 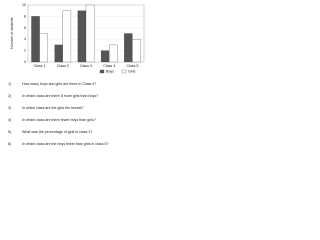 What do you see at coordinates (53, 108) in the screenshot?
I see `question-text: In which class are the girls the fewest?` at bounding box center [53, 108].